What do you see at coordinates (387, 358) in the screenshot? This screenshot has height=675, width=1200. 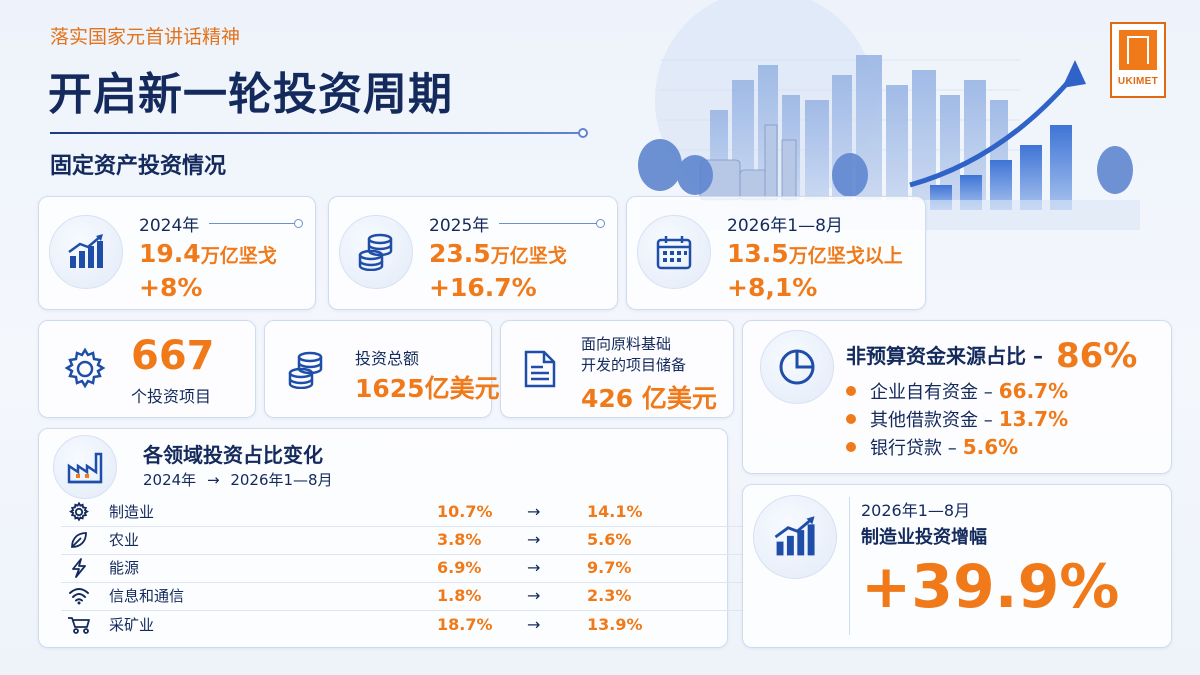 I see `investment-label: 投资总额` at bounding box center [387, 358].